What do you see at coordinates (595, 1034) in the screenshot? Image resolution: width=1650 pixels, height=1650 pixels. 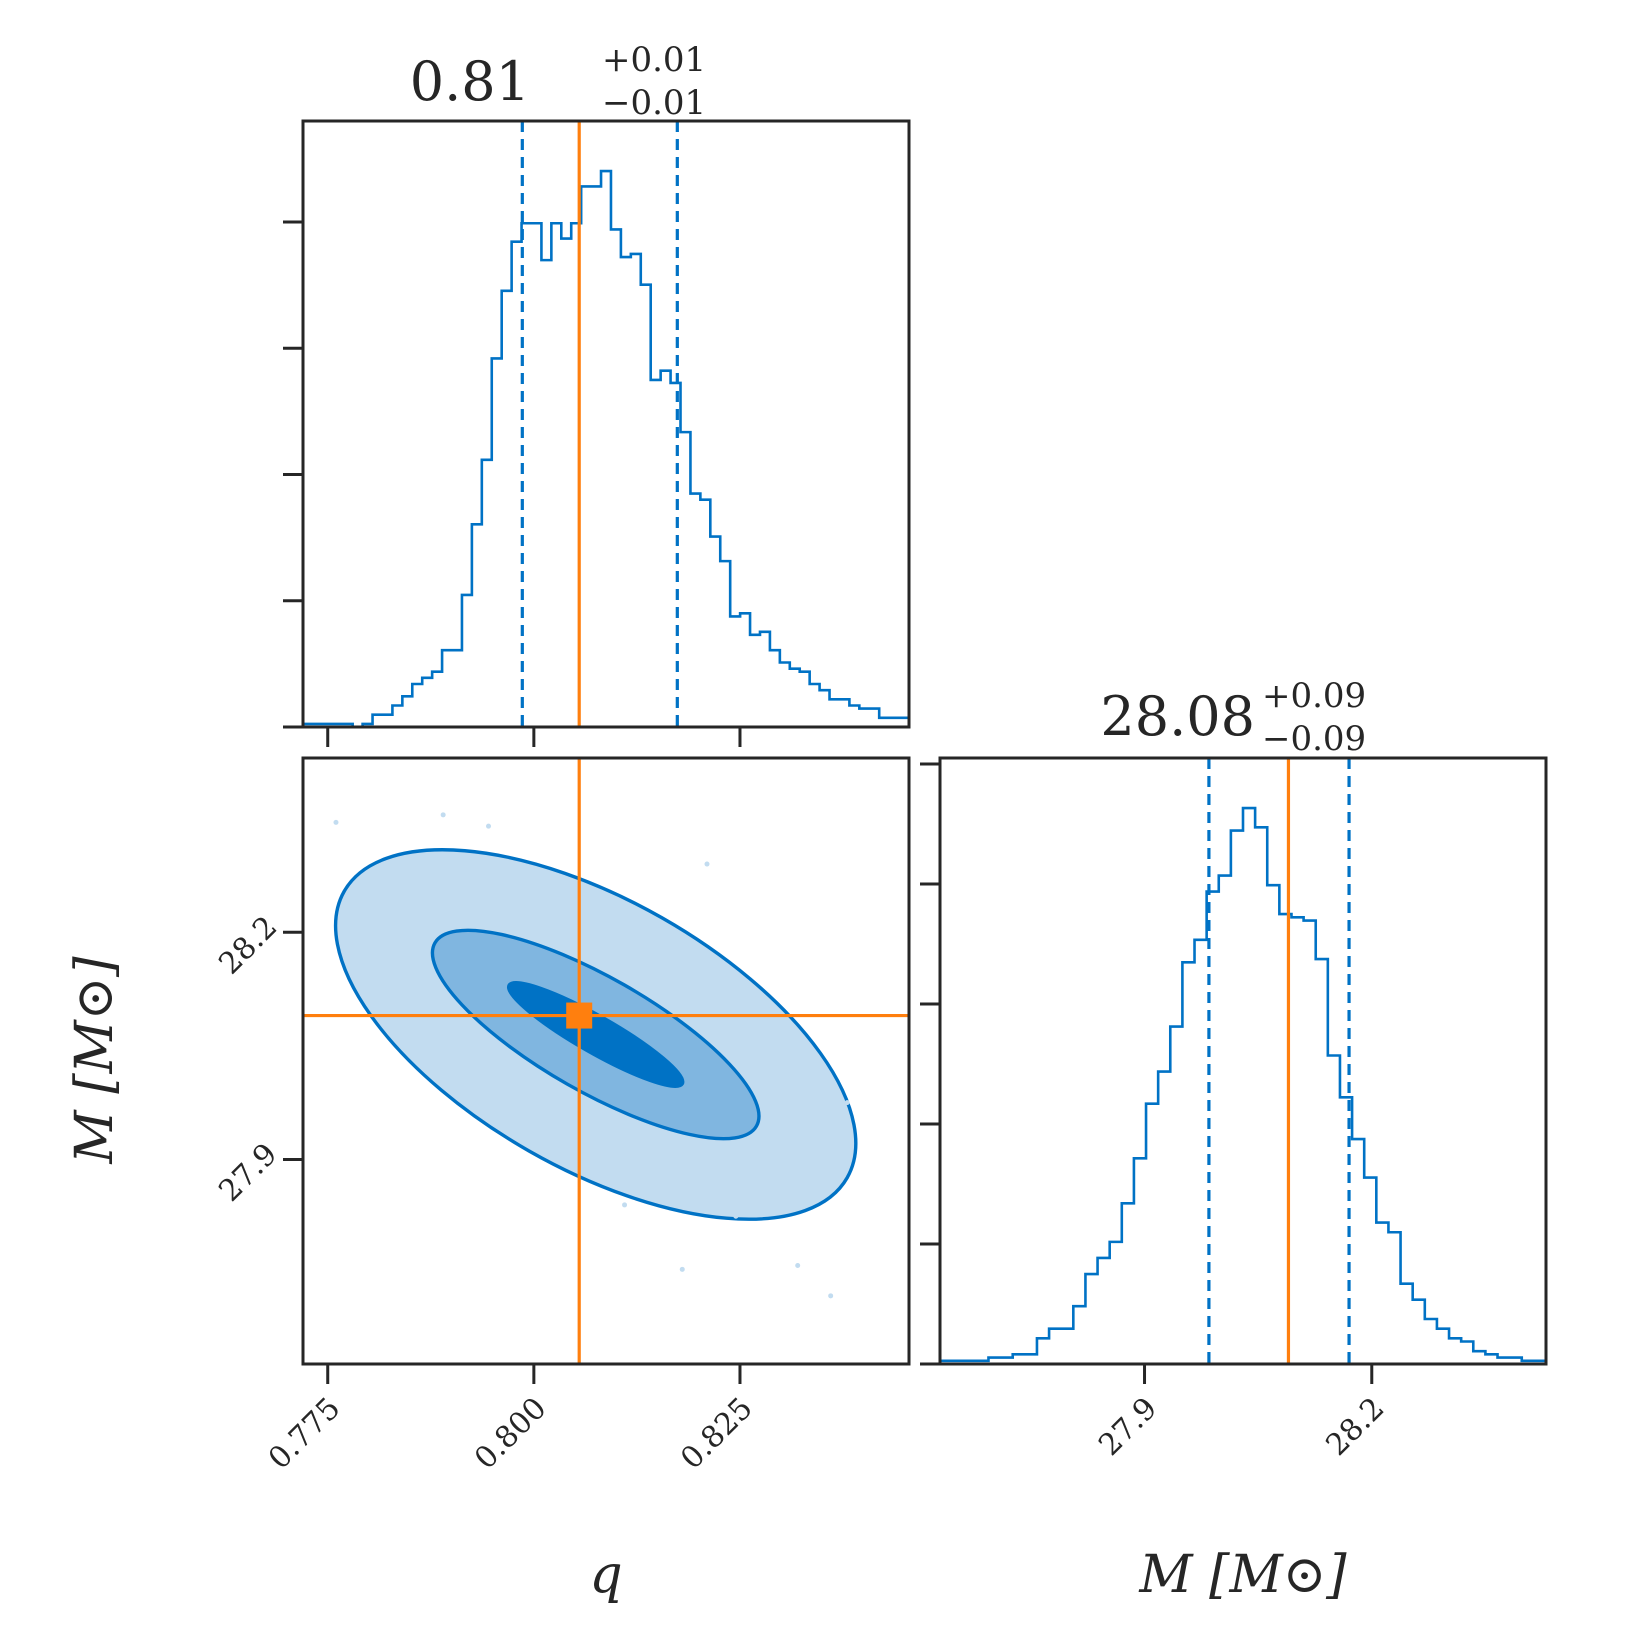 I see `joint-contour-1-sigma` at bounding box center [595, 1034].